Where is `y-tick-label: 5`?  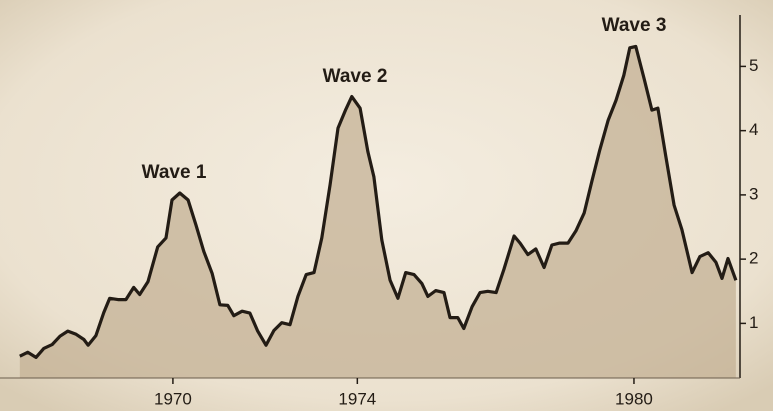 y-tick-label: 5 is located at coordinates (753, 65).